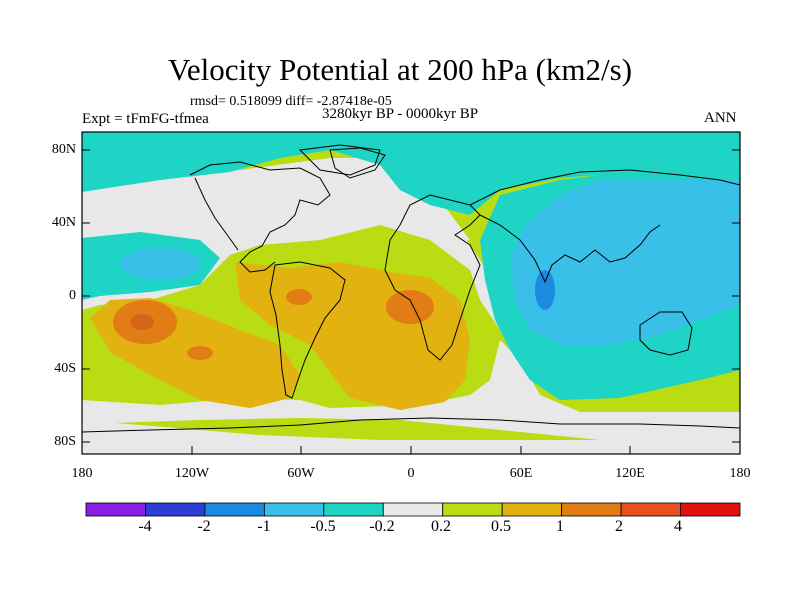 The image size is (800, 600). Describe the element at coordinates (276, 209) in the screenshot. I see `field-neutral-north` at that location.